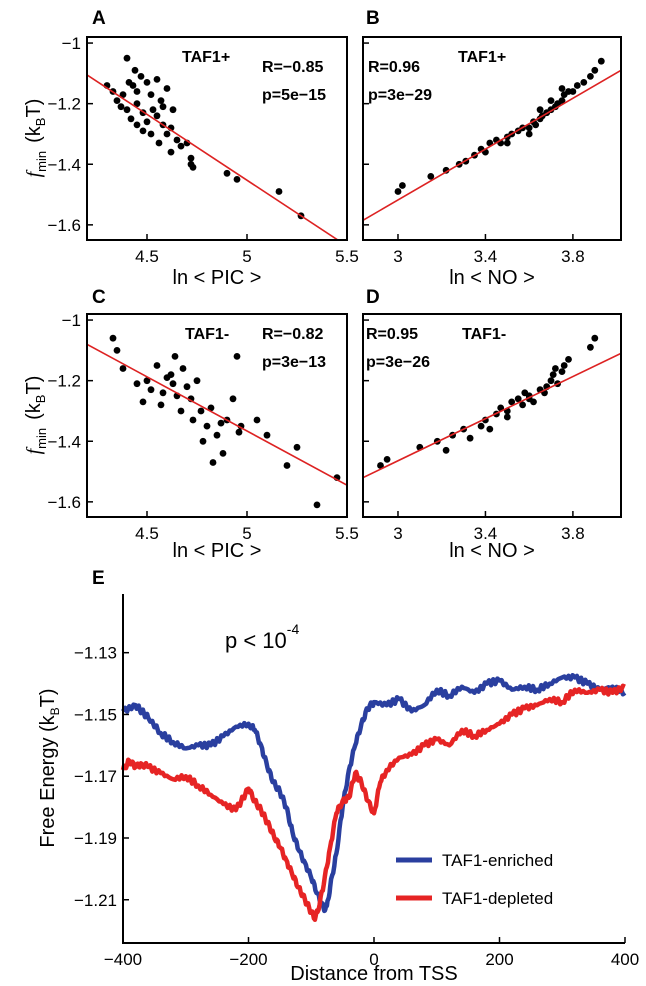  I want to click on panel-c-xtick-label: 5, so click(246, 533).